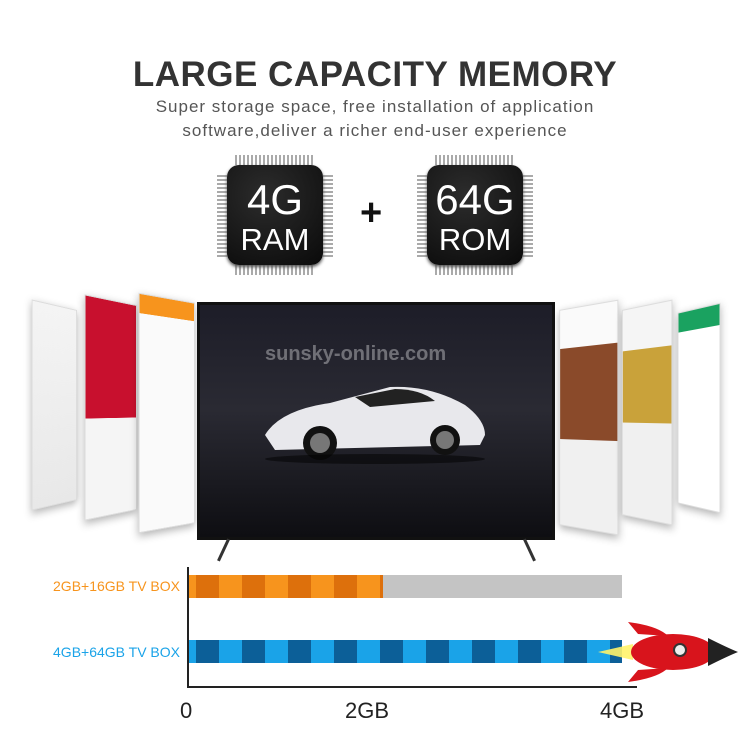 The height and width of the screenshot is (750, 750). I want to click on page-title: LARGE CAPACITY MEMORY, so click(375, 74).